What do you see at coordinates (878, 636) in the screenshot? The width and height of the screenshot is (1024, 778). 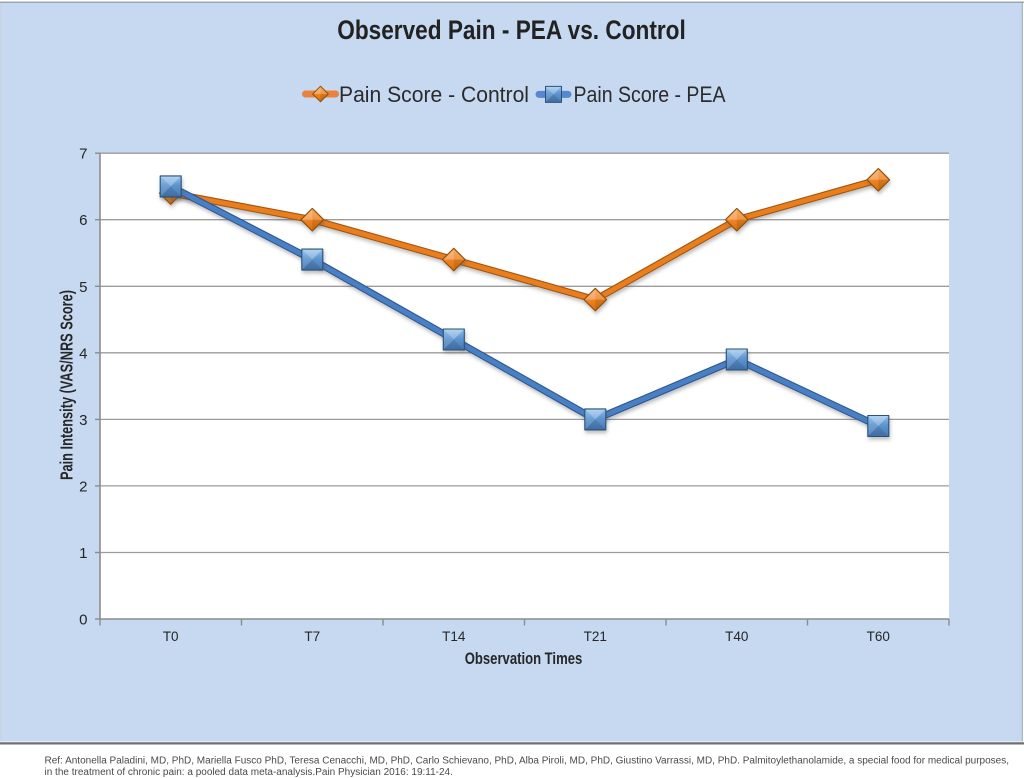 I see `svg-text: T60` at bounding box center [878, 636].